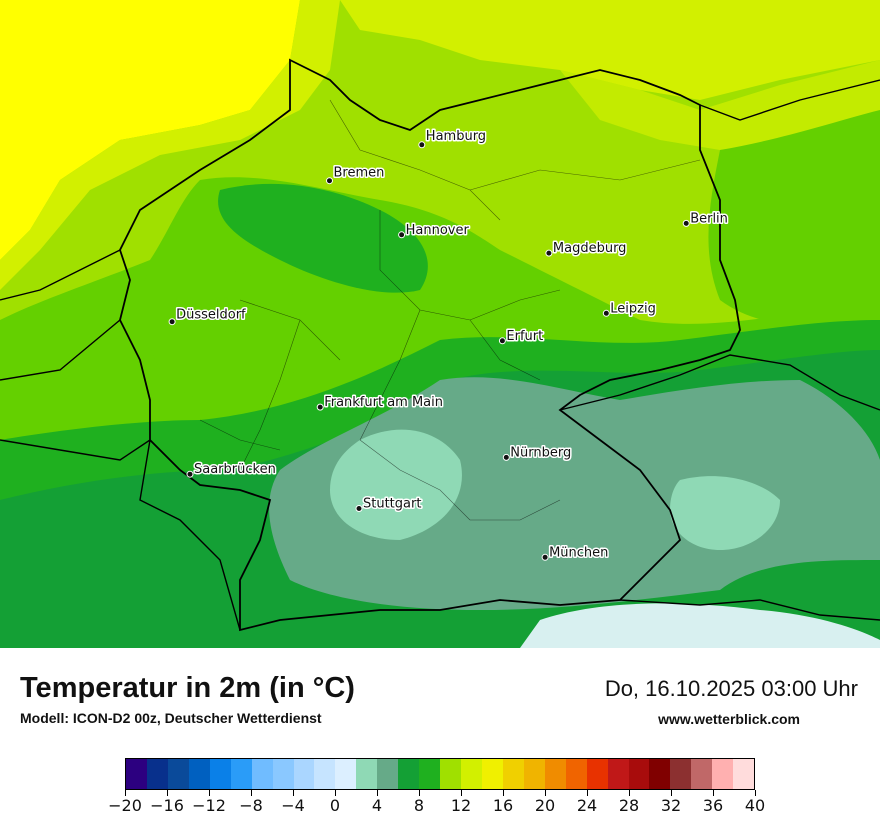 This screenshot has height=830, width=880. Describe the element at coordinates (713, 805) in the screenshot. I see `colorbar-tick-label: 36` at that location.